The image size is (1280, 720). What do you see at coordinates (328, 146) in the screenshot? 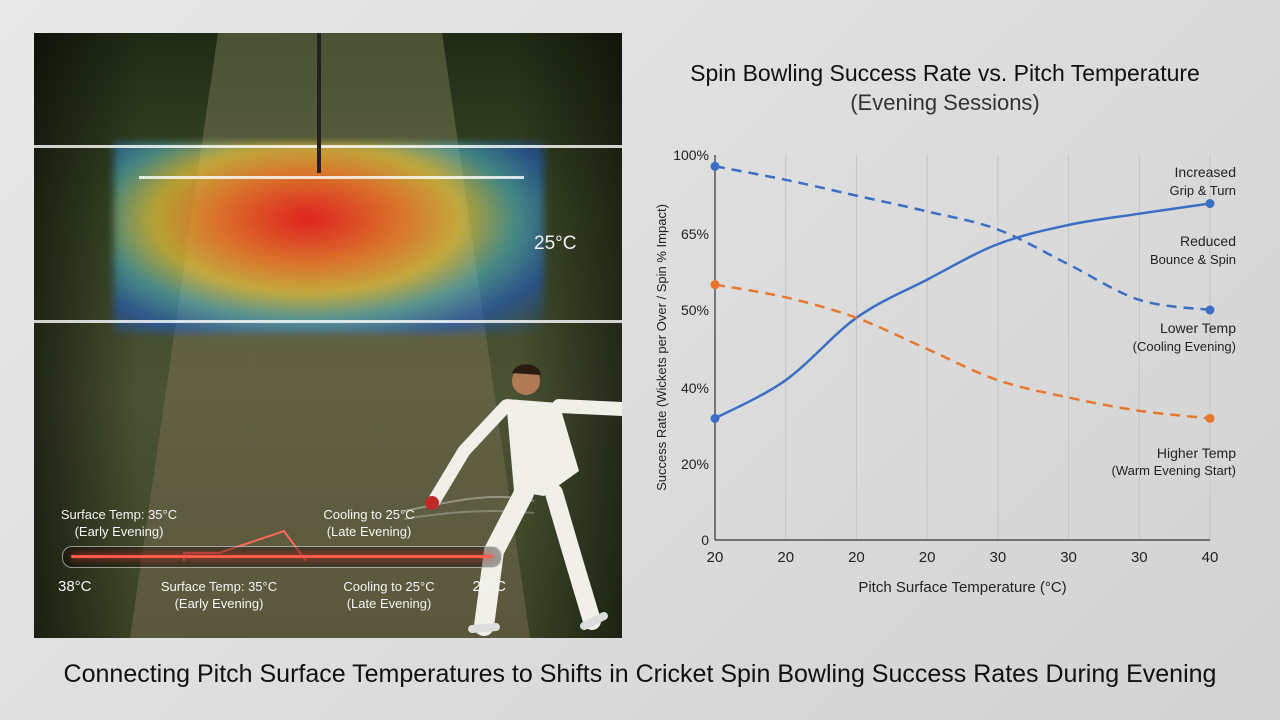
I see `crease-line-top` at bounding box center [328, 146].